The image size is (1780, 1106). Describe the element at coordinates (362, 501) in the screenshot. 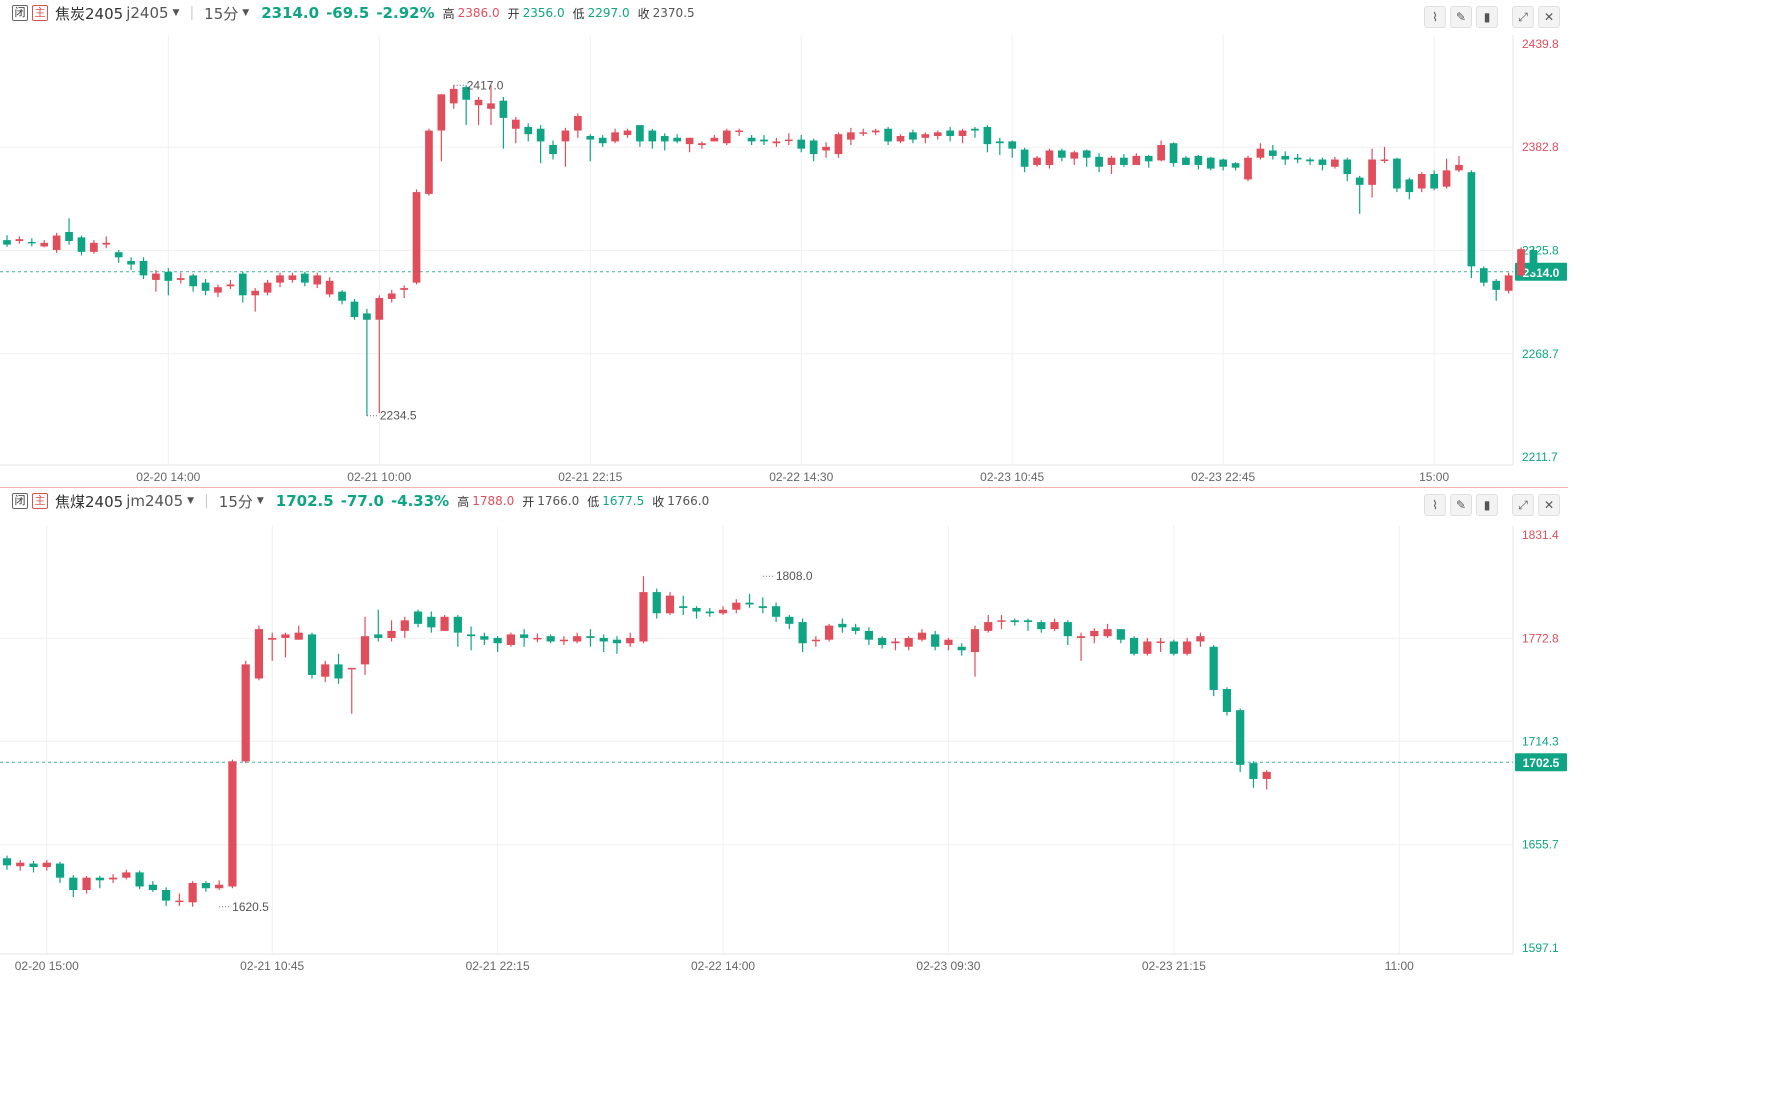

I see `price-change: -77.0` at that location.